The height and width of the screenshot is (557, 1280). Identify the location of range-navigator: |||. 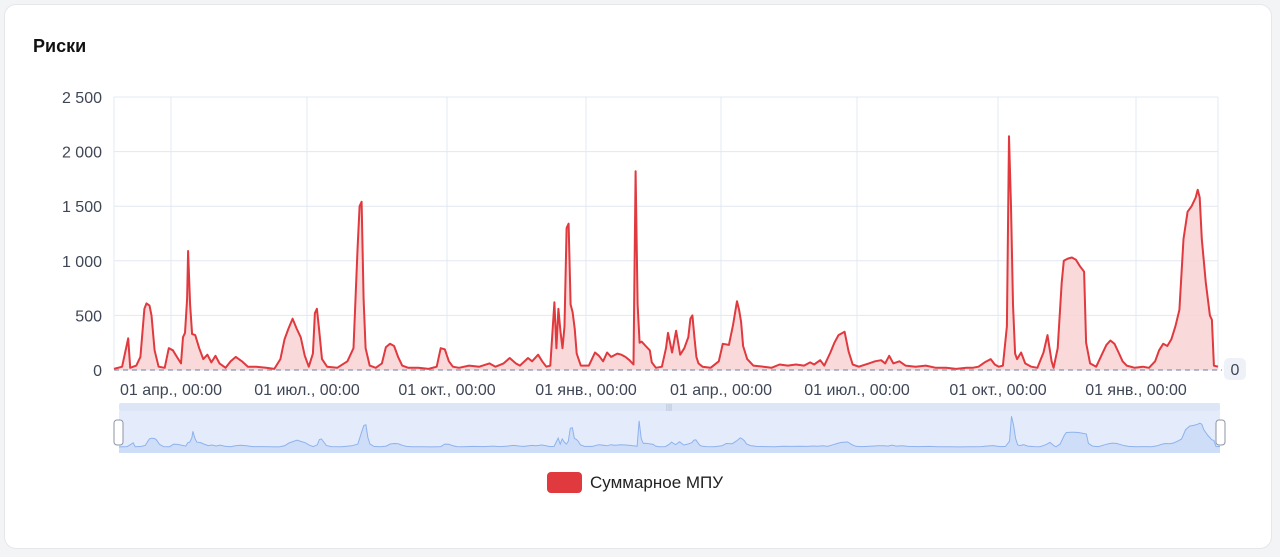
(669, 428).